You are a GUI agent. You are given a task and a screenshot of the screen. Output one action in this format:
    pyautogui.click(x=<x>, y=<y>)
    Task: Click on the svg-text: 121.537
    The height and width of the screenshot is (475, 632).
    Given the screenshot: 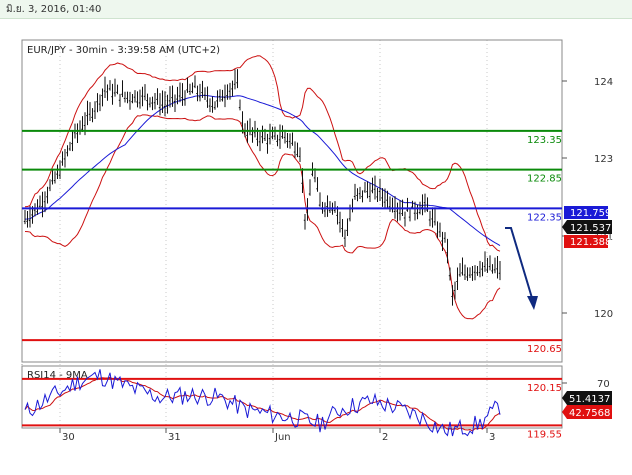 What is the action you would take?
    pyautogui.click(x=590, y=228)
    